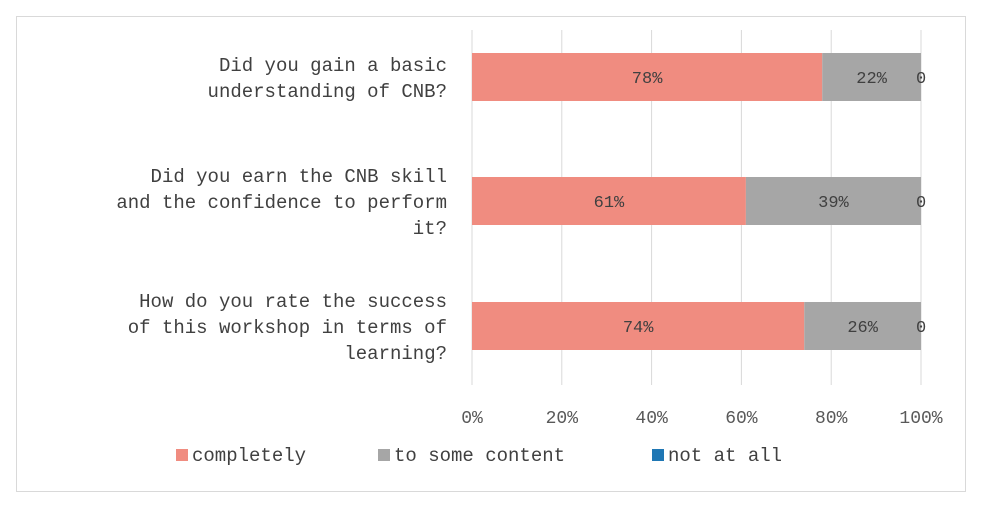 This screenshot has height=517, width=1000. What do you see at coordinates (562, 419) in the screenshot?
I see `x-tick-label: 20%` at bounding box center [562, 419].